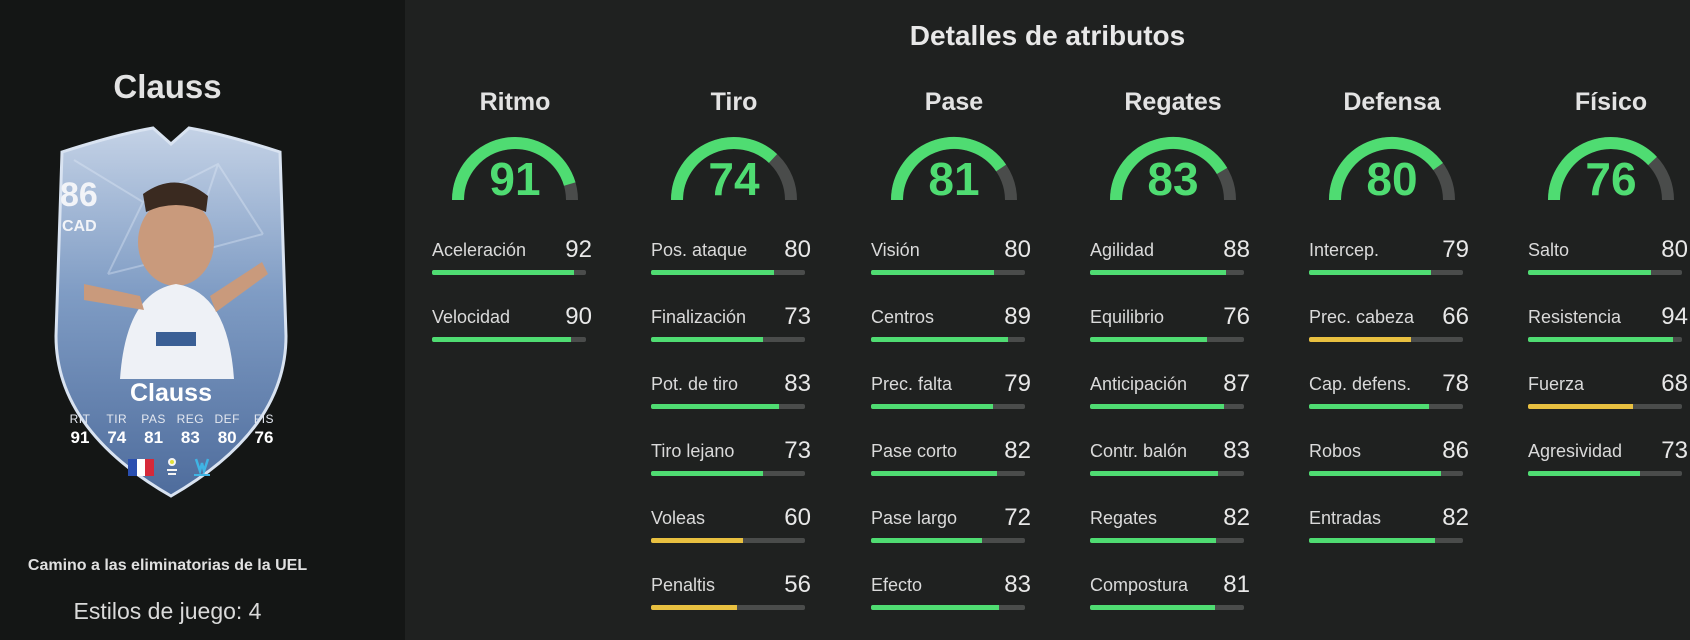 This screenshot has height=640, width=1690. What do you see at coordinates (79, 195) in the screenshot?
I see `card-rating: 86` at bounding box center [79, 195].